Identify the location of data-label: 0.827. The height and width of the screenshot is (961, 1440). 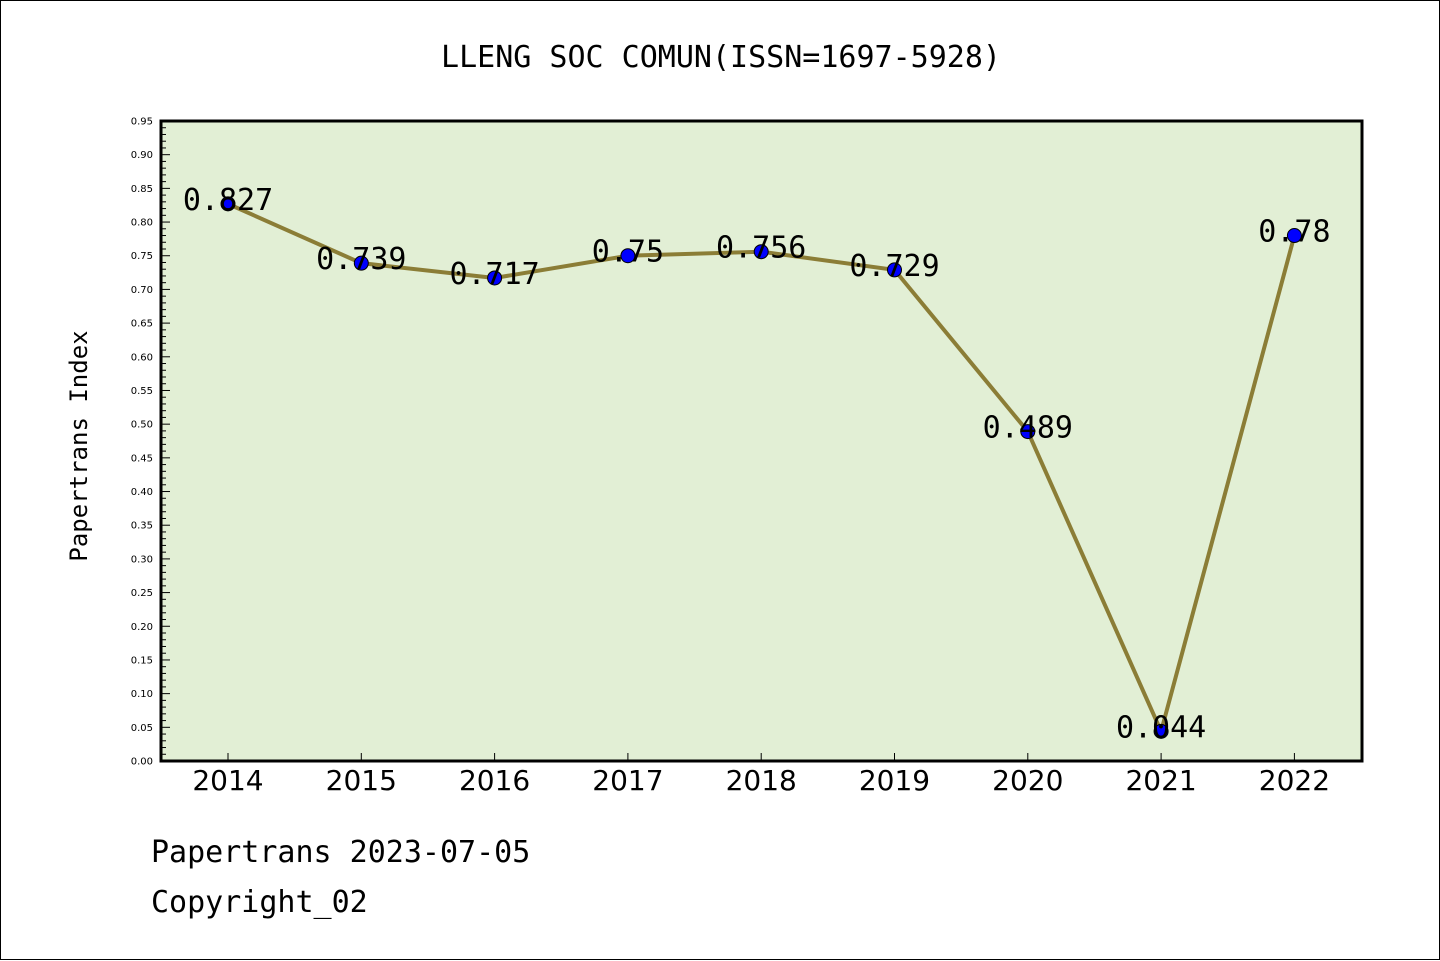
(228, 200).